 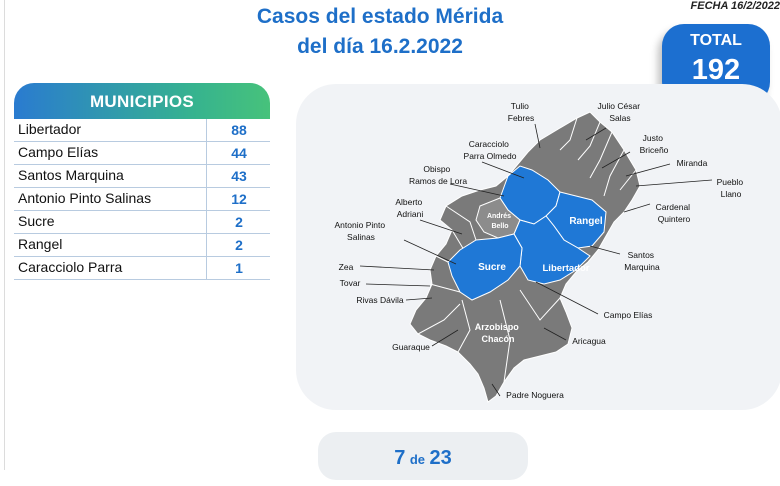 I want to click on label-tulio-febres: Tulio Febres, so click(x=521, y=112).